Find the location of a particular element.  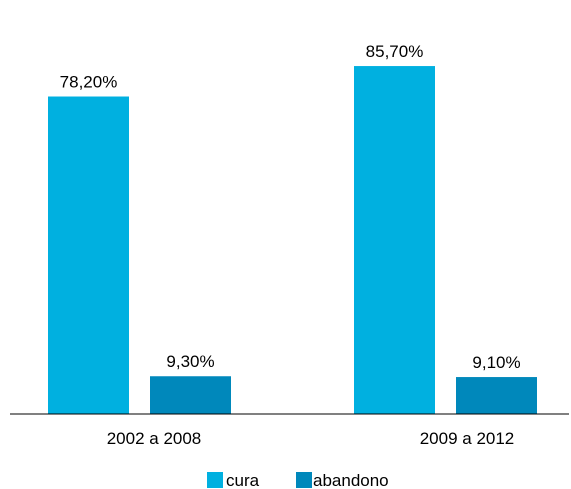

legend-swatch-cura is located at coordinates (215, 480).